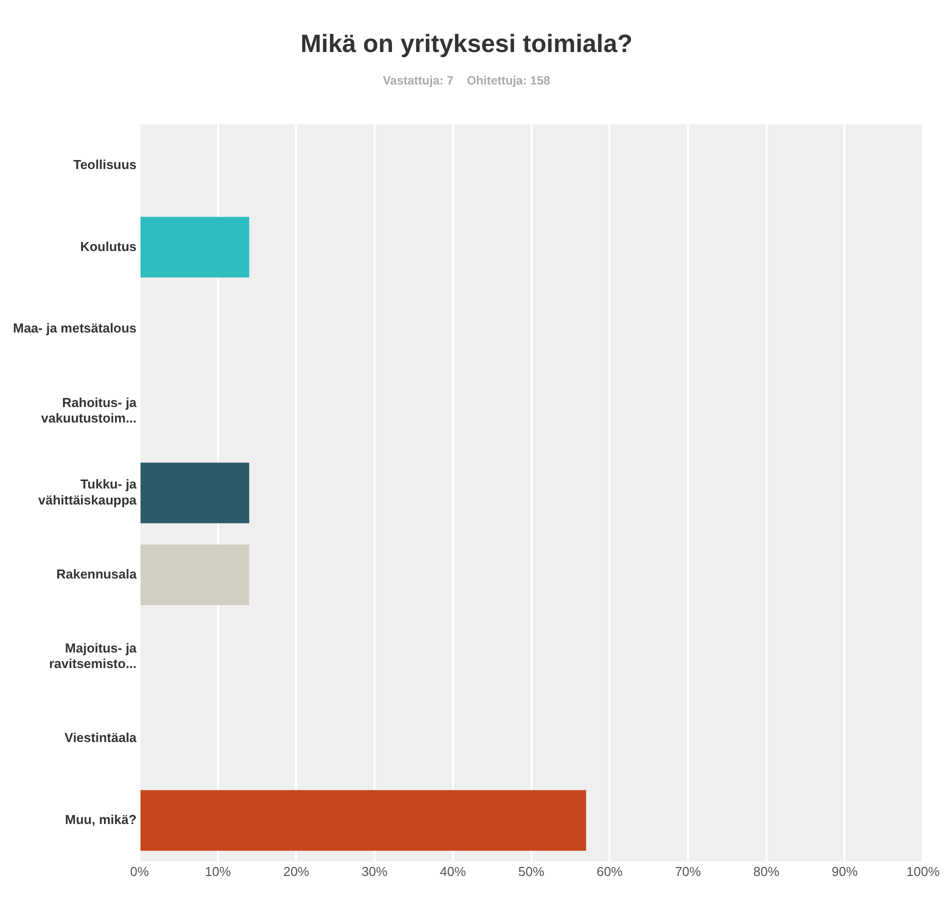  What do you see at coordinates (88, 492) in the screenshot?
I see `y-tick-label: Tukku- ja vähittäiskauppa` at bounding box center [88, 492].